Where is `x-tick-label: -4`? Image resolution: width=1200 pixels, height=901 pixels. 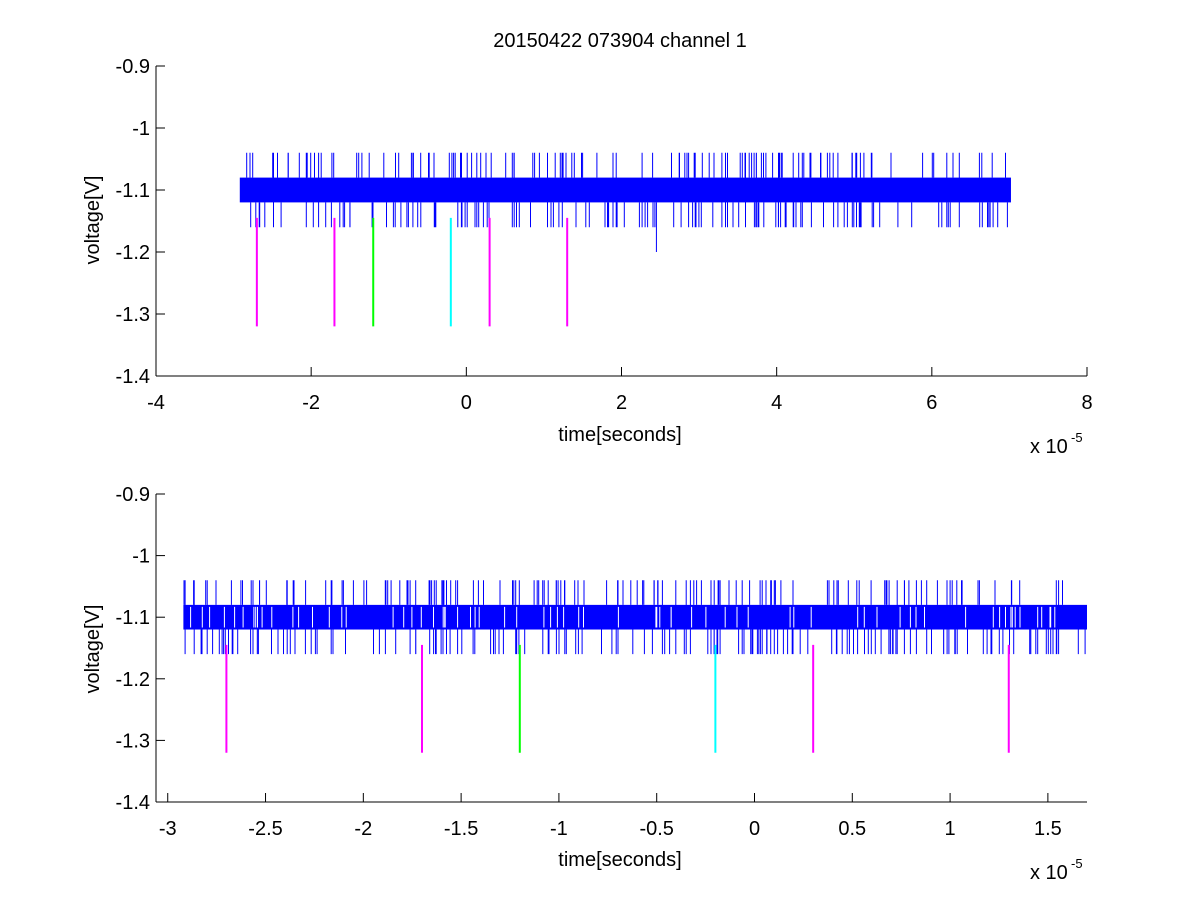
x-tick-label: -4 is located at coordinates (156, 403).